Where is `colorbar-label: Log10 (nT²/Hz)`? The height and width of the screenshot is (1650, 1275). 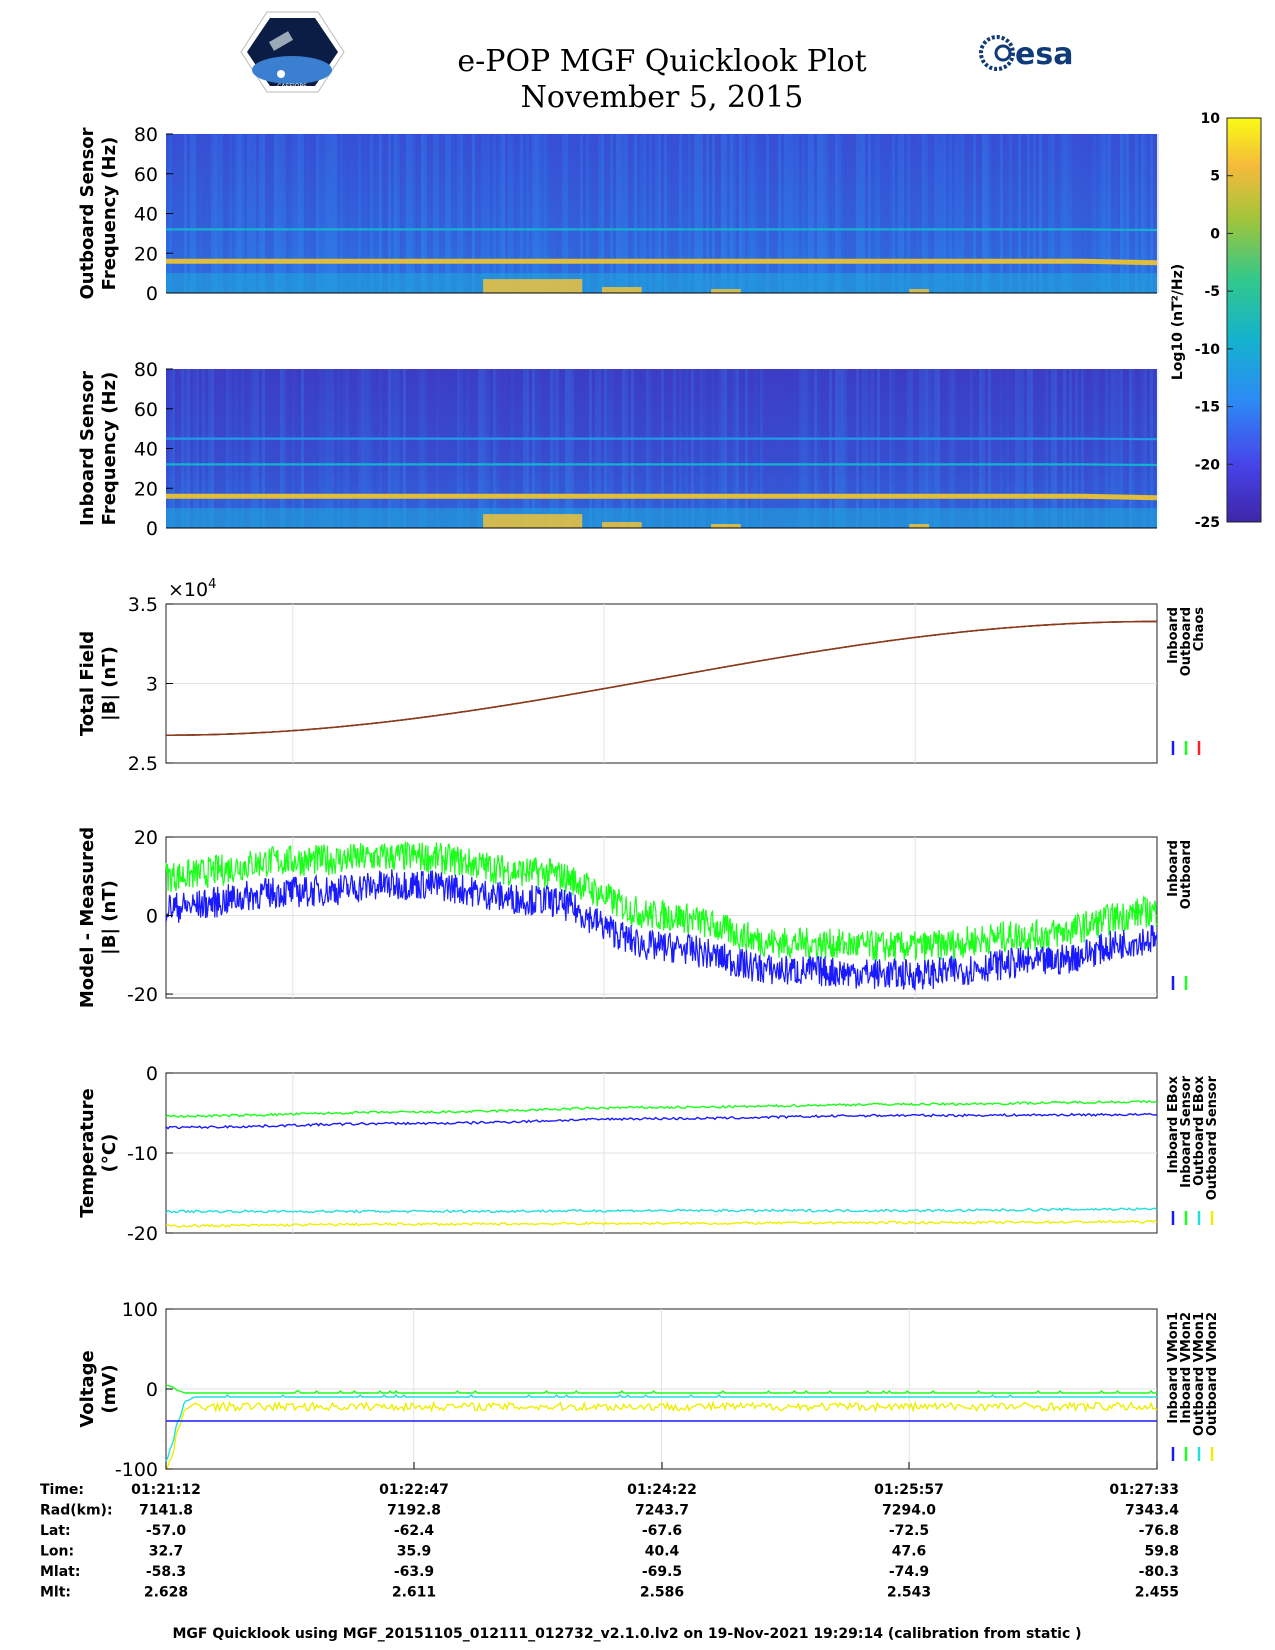
colorbar-label: Log10 (nT²/Hz) is located at coordinates (1178, 322).